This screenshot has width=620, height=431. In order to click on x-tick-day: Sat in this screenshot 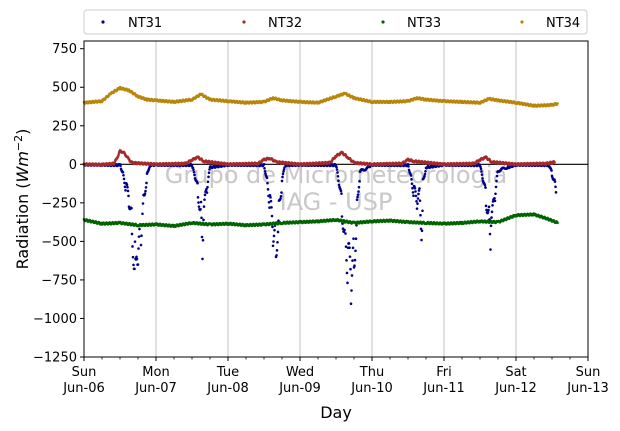, I will do `click(515, 372)`.